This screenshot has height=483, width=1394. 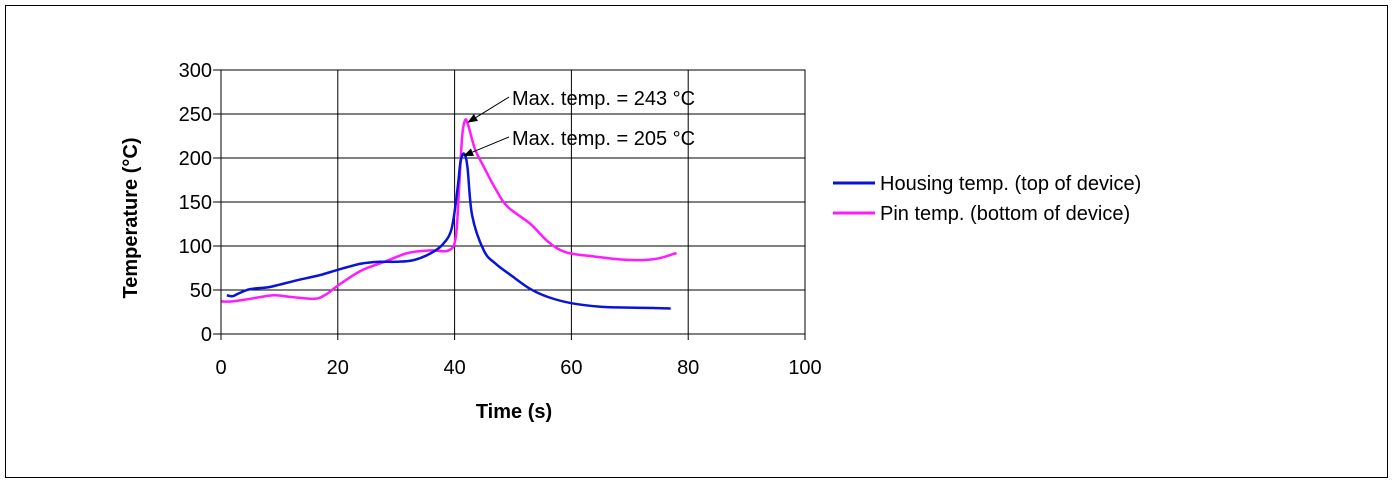 What do you see at coordinates (195, 115) in the screenshot?
I see `y-tick-label: 250` at bounding box center [195, 115].